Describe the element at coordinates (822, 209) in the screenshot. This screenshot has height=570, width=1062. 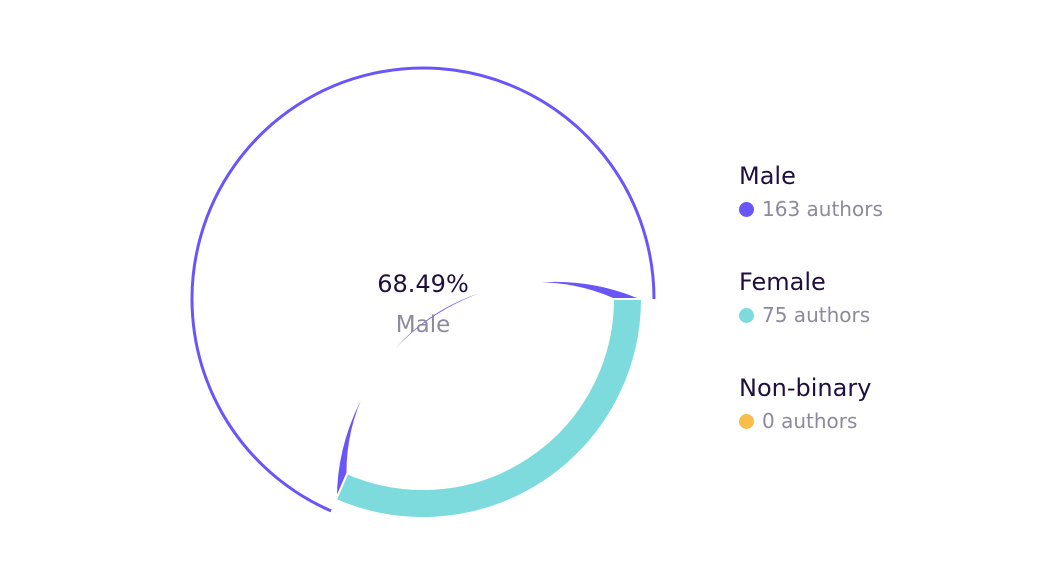
I see `legend-count: 163 authors` at that location.